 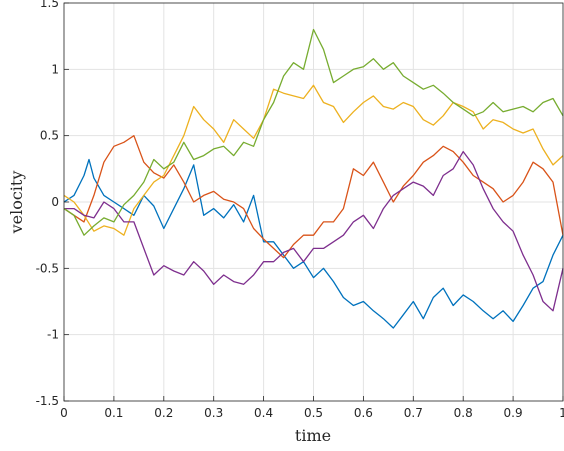 What do you see at coordinates (64, 413) in the screenshot?
I see `x-tick-label: 0` at bounding box center [64, 413].